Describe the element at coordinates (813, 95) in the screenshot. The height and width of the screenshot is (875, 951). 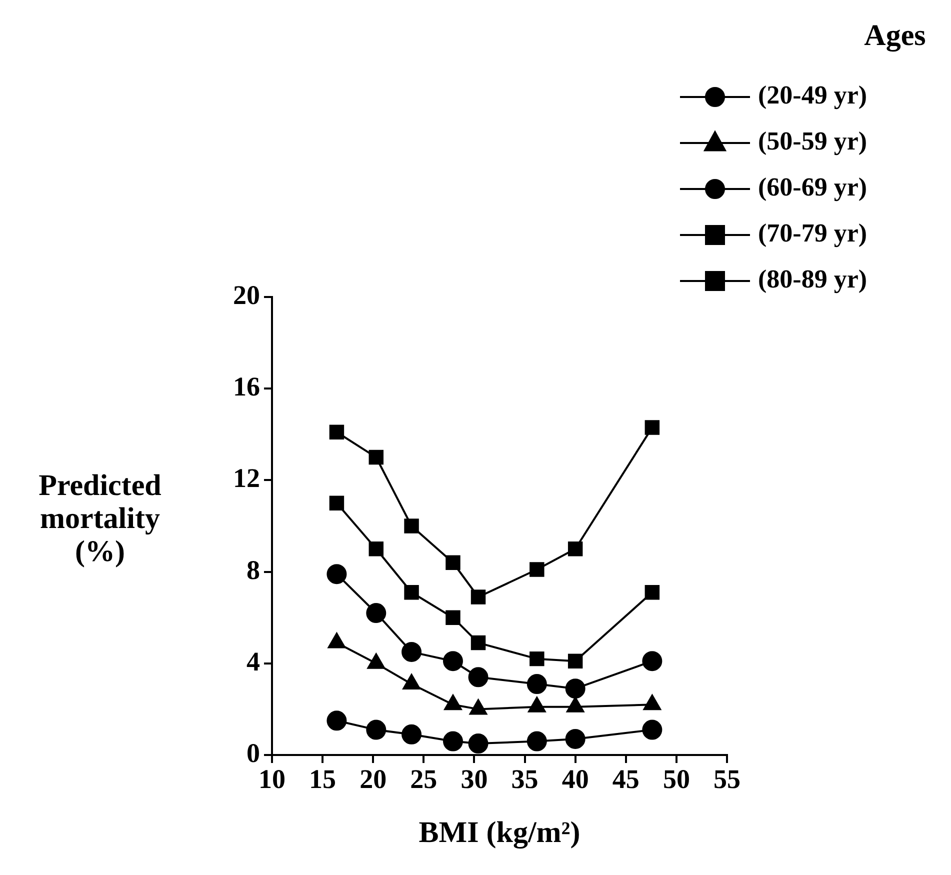
I see `legend-label: (20-49 yr)` at that location.